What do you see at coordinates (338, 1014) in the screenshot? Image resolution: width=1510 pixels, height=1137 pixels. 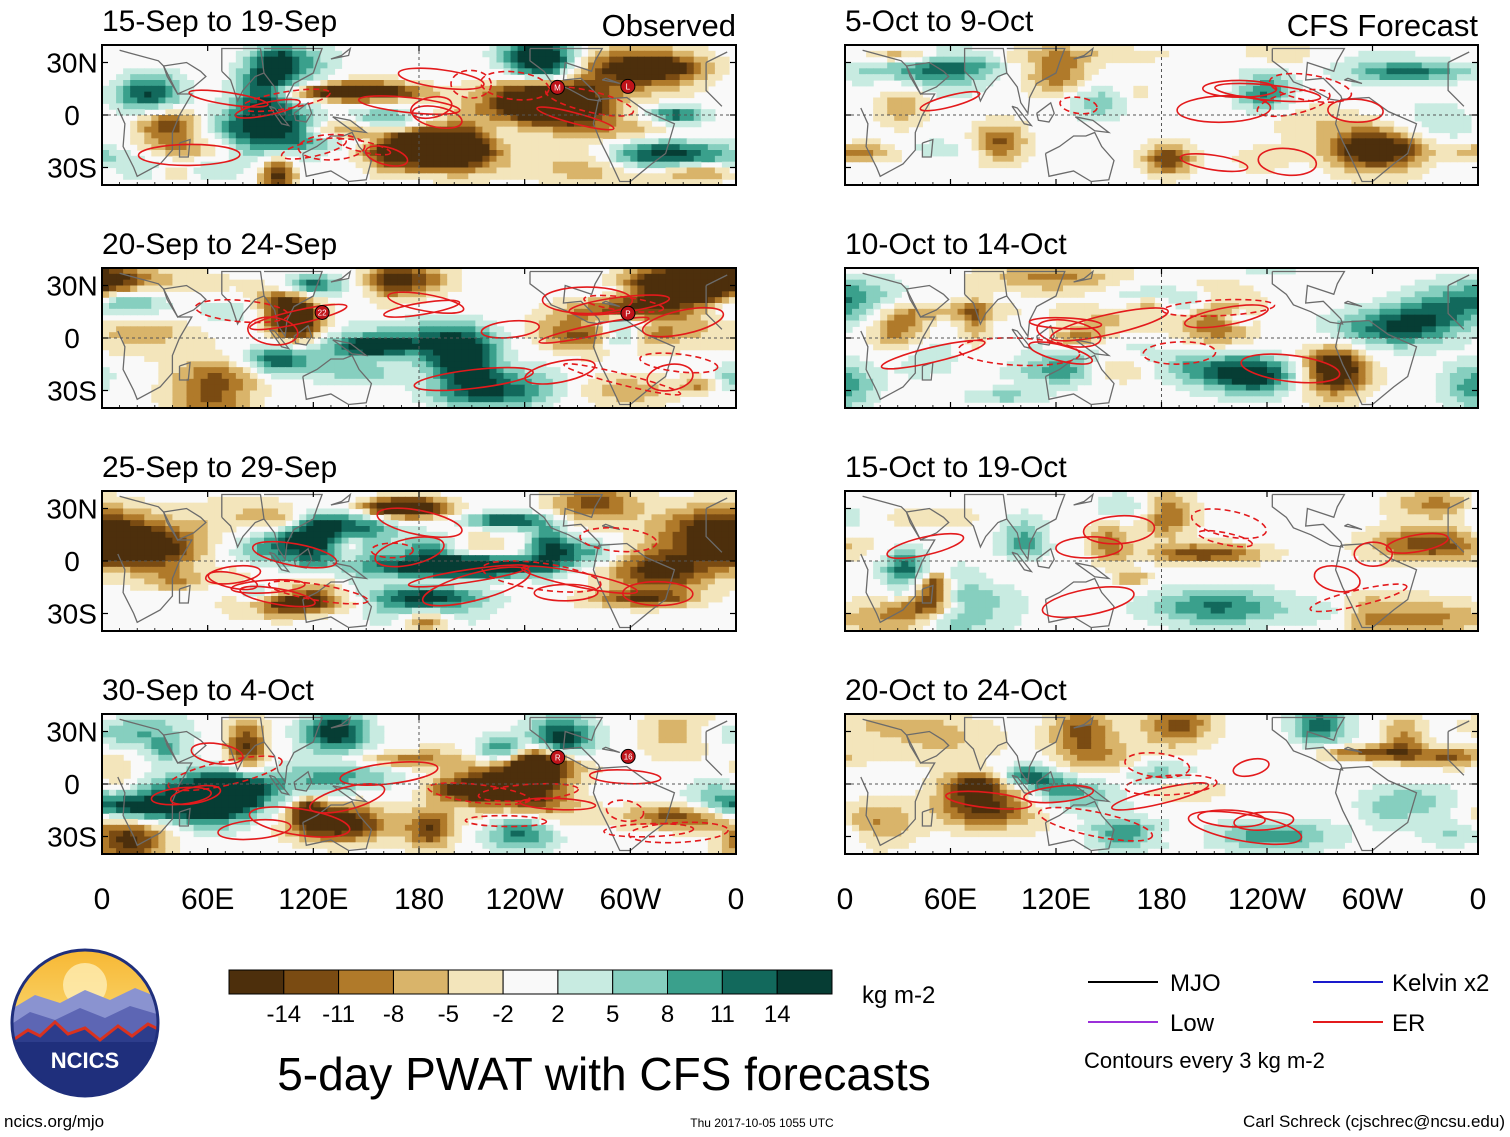 I see `colorbar-tick-label: -11` at bounding box center [338, 1014].